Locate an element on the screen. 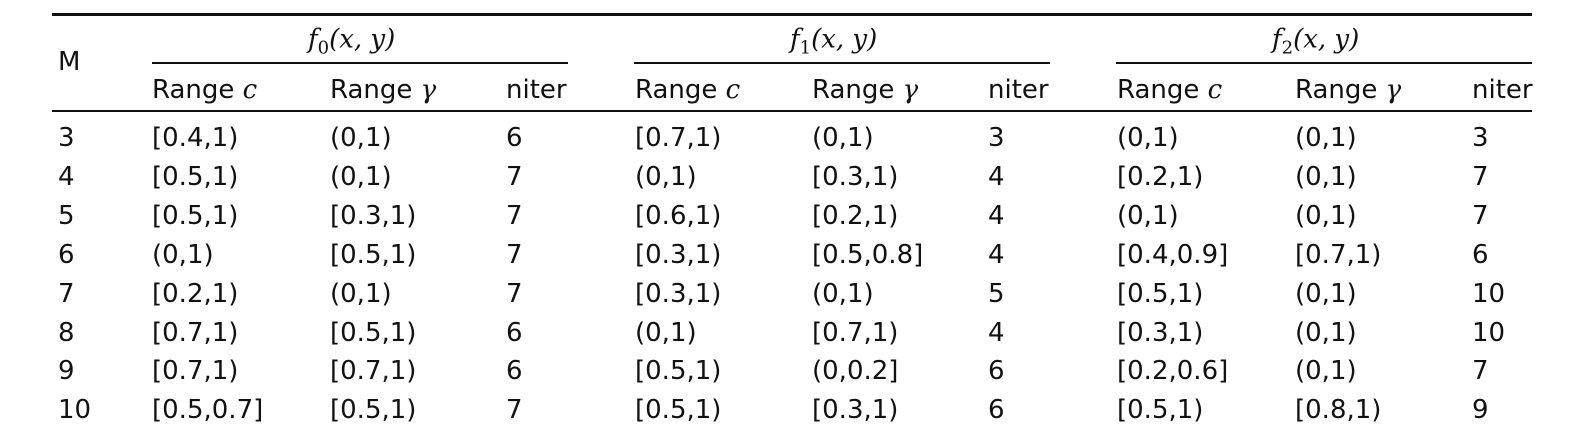 Image resolution: width=1582 pixels, height=434 pixels. cell: 8 is located at coordinates (66, 332).